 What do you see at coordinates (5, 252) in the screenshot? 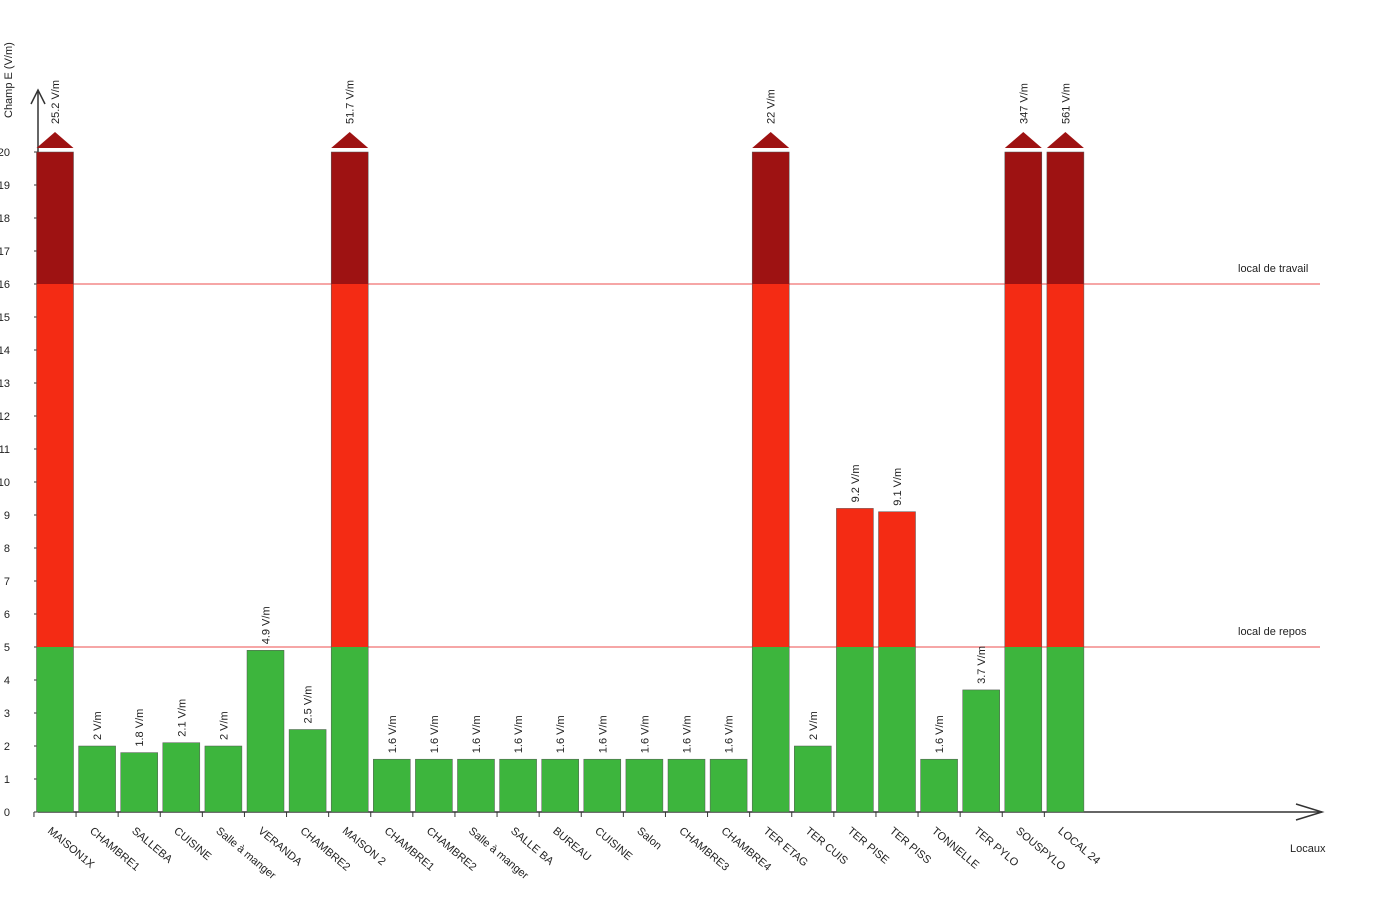
I see `y-tick-label: 17` at bounding box center [5, 252].